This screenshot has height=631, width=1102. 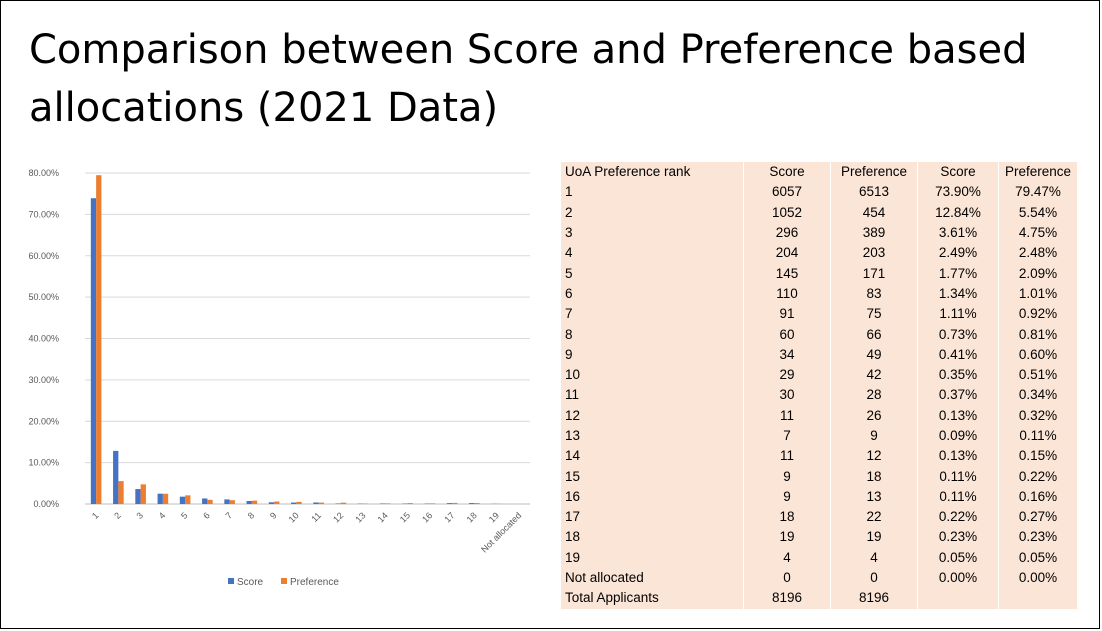 What do you see at coordinates (206, 515) in the screenshot?
I see `x-tick-label: 6` at bounding box center [206, 515].